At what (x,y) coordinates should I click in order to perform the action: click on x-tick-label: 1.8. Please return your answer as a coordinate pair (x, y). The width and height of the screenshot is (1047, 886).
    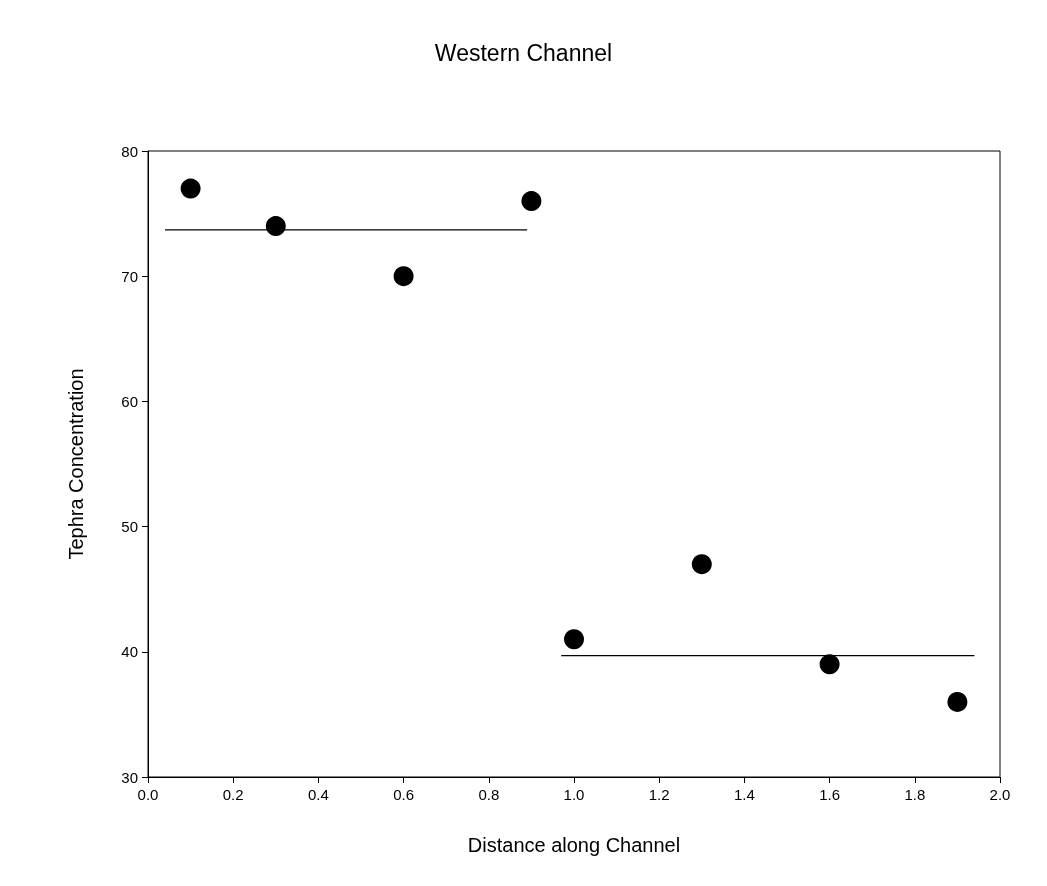
    Looking at the image, I should click on (915, 794).